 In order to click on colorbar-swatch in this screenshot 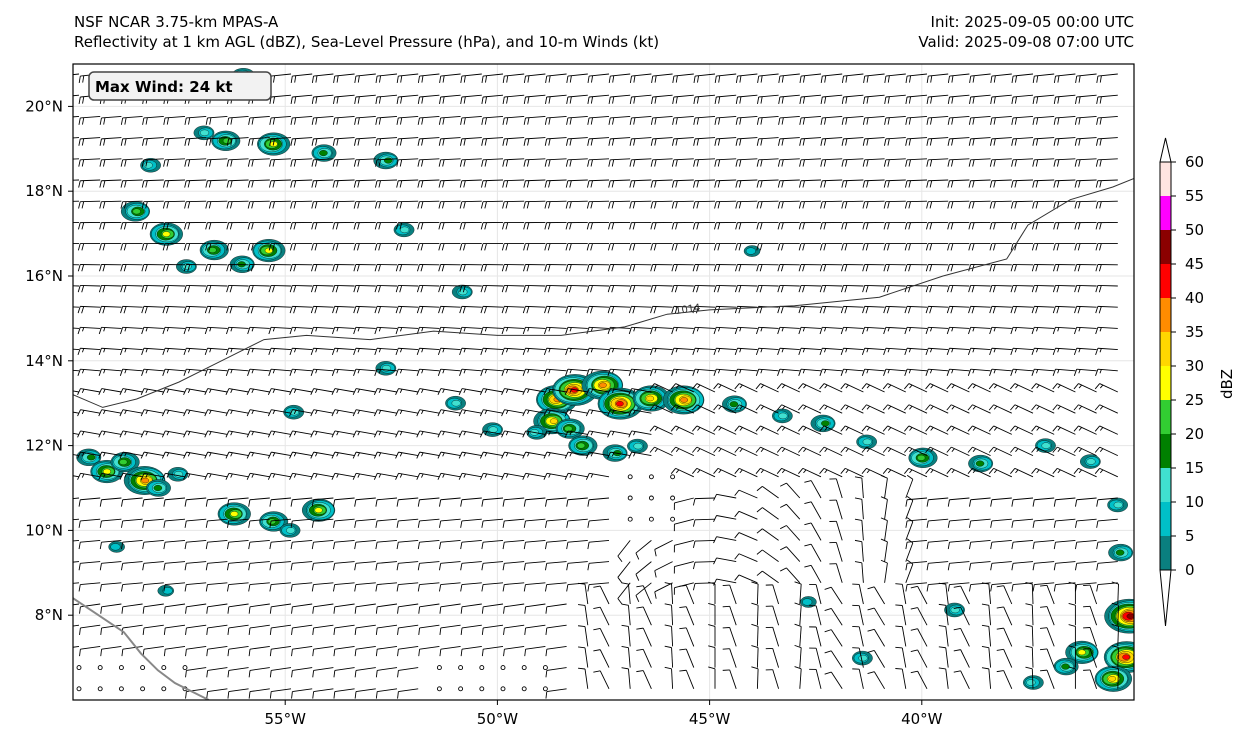, I will do `click(1165, 247)`.